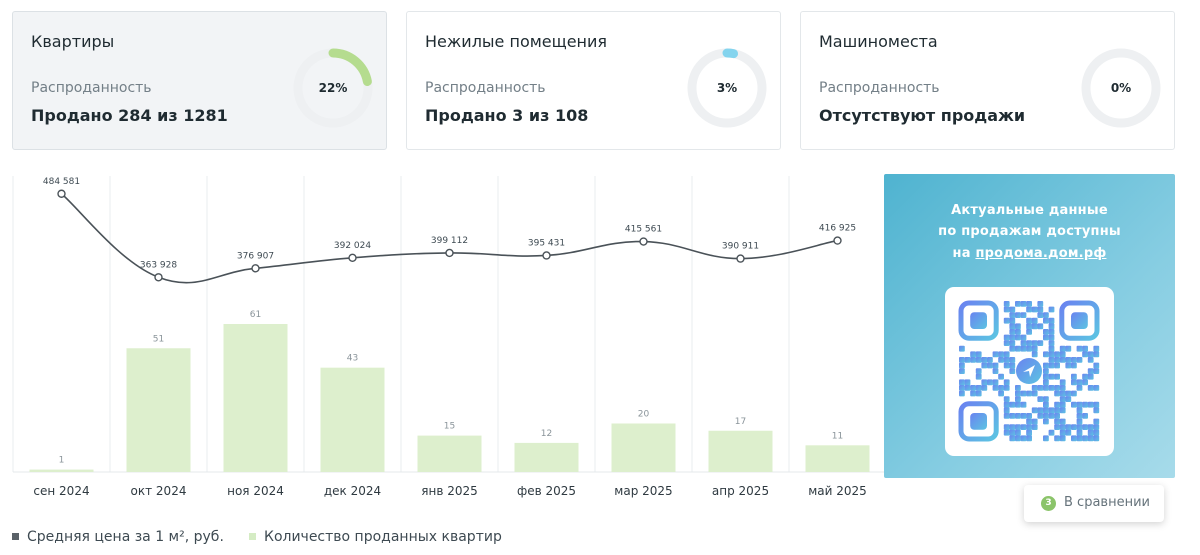 The width and height of the screenshot is (1200, 555). What do you see at coordinates (449, 241) in the screenshot?
I see `price-value-label: 399 112` at bounding box center [449, 241].